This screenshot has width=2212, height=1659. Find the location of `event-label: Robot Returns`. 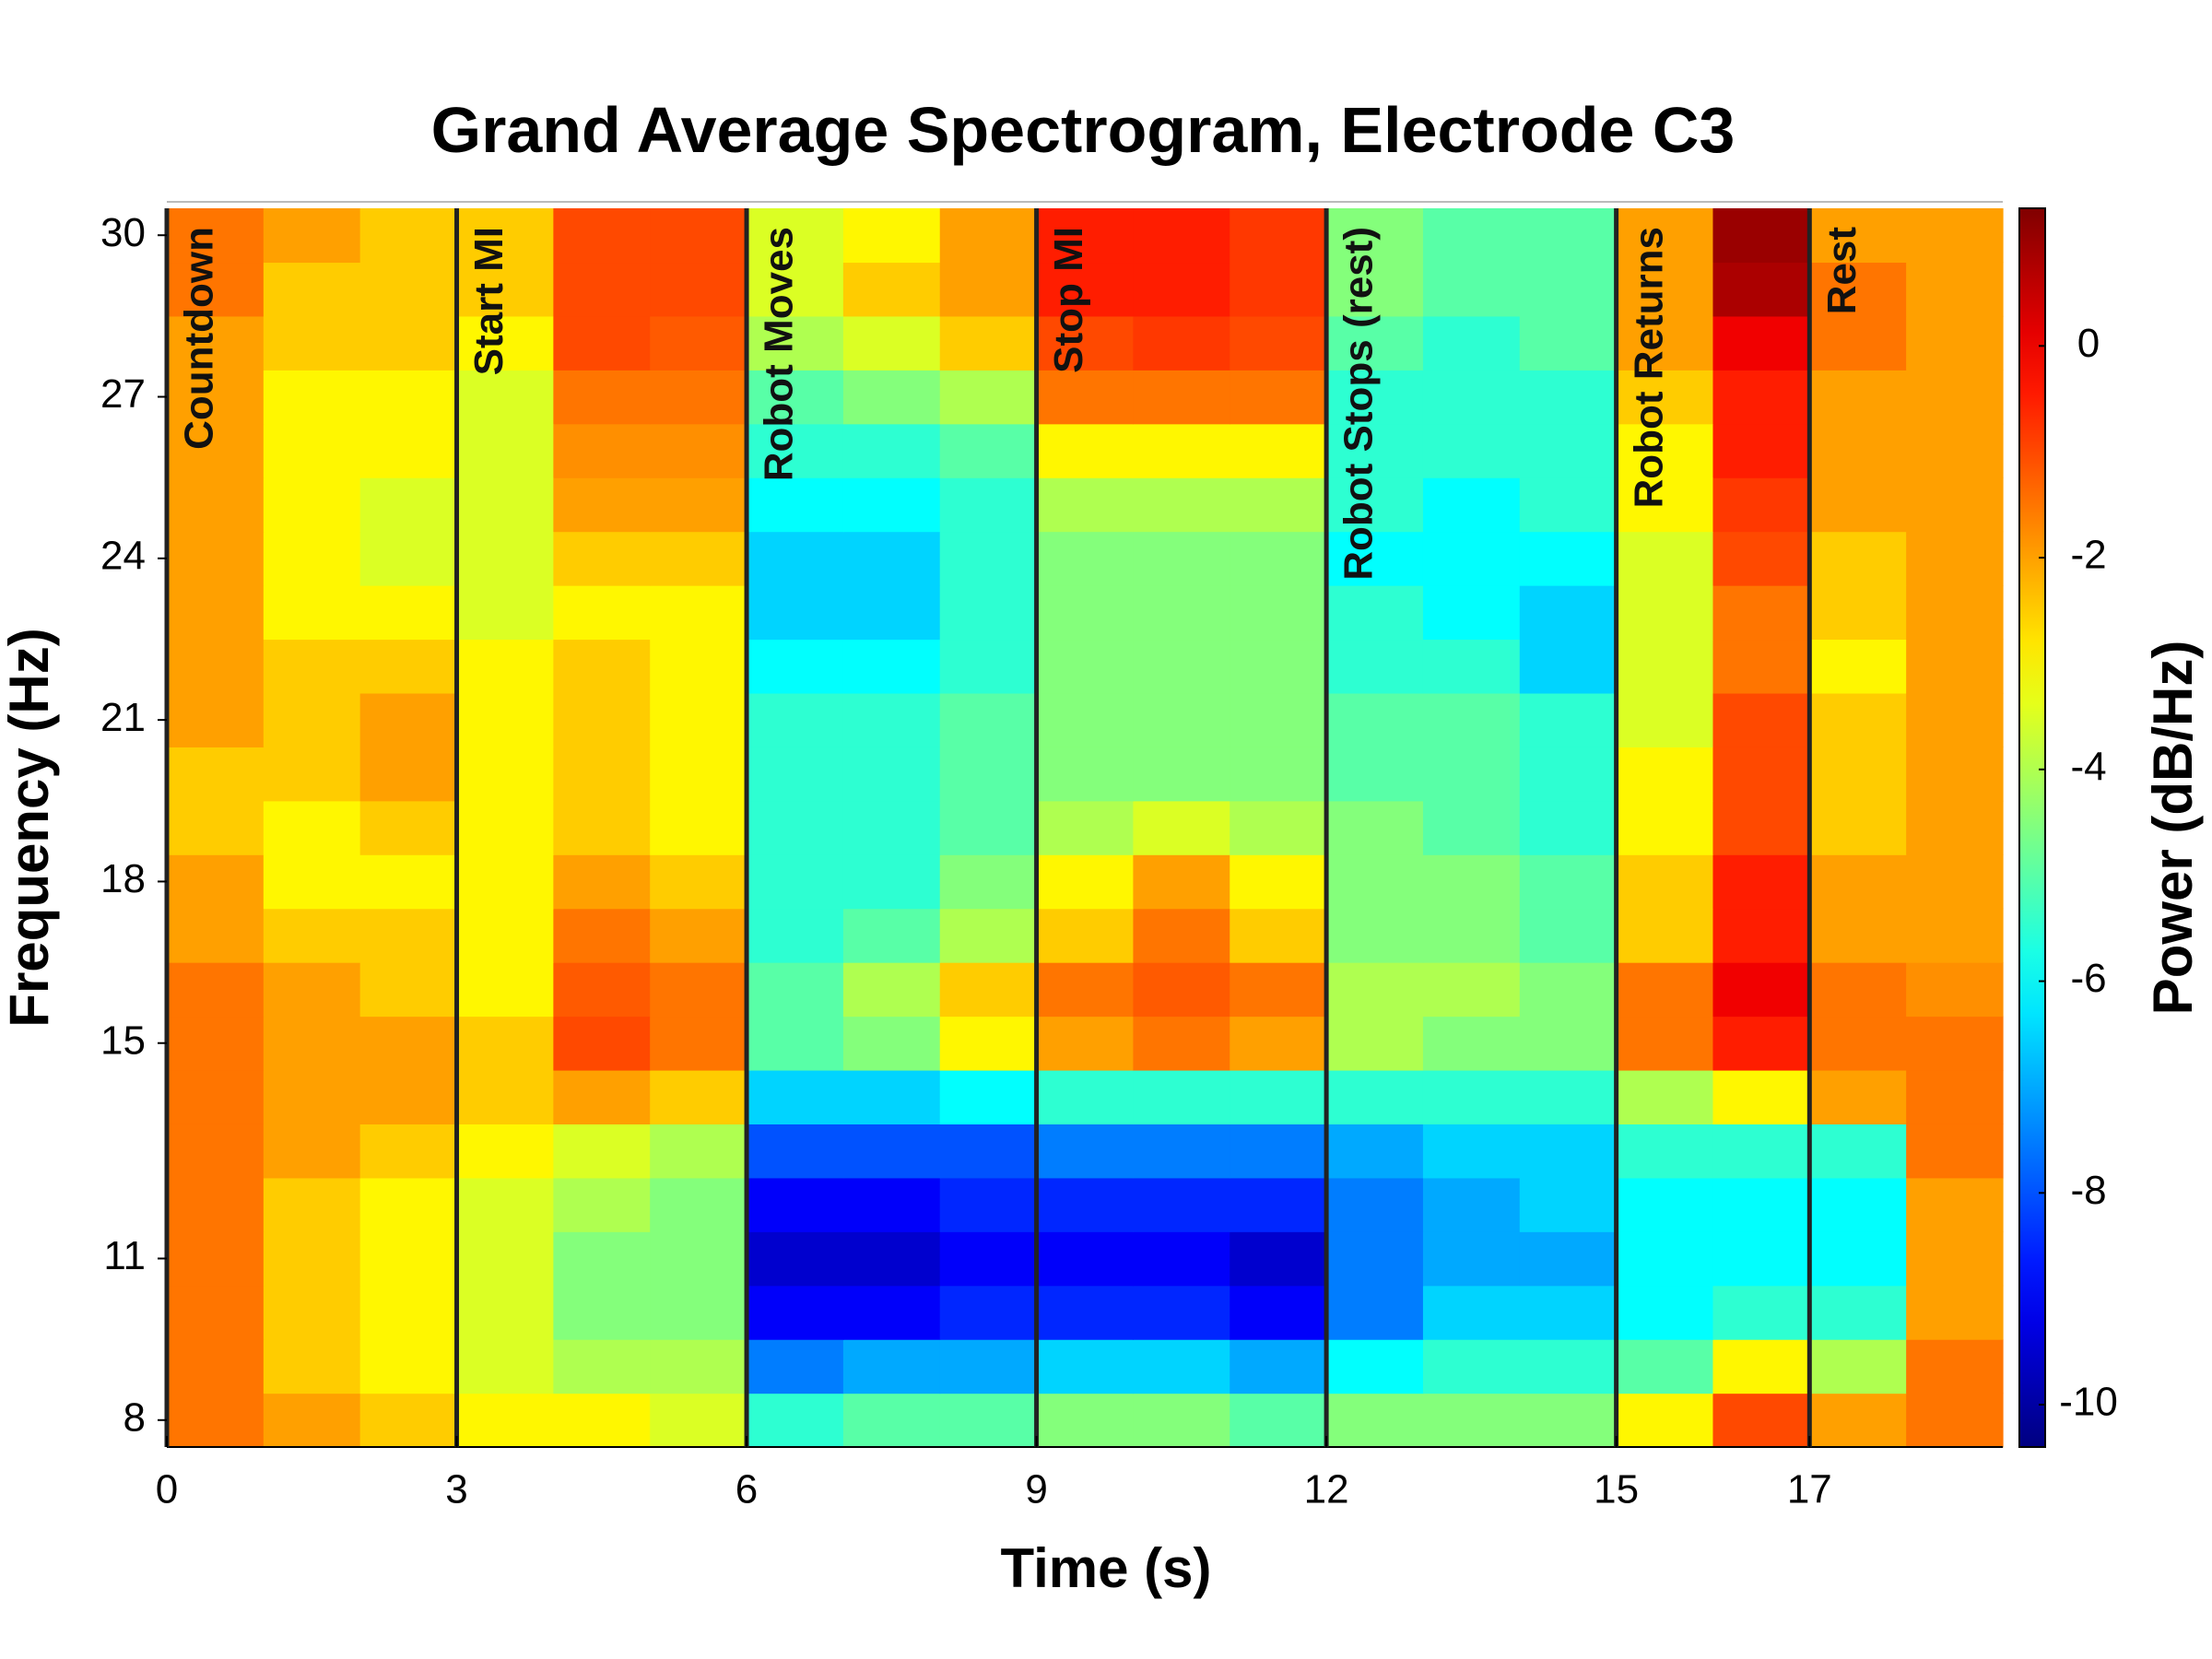

event-label: Robot Returns is located at coordinates (1648, 368).